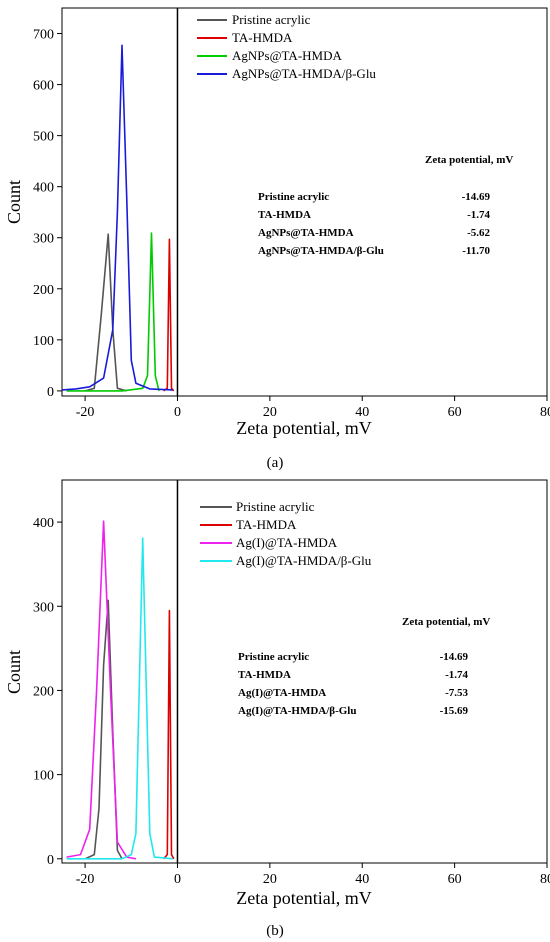 This screenshot has height=942, width=550. I want to click on x-tick-label-b-3: 40, so click(362, 879).